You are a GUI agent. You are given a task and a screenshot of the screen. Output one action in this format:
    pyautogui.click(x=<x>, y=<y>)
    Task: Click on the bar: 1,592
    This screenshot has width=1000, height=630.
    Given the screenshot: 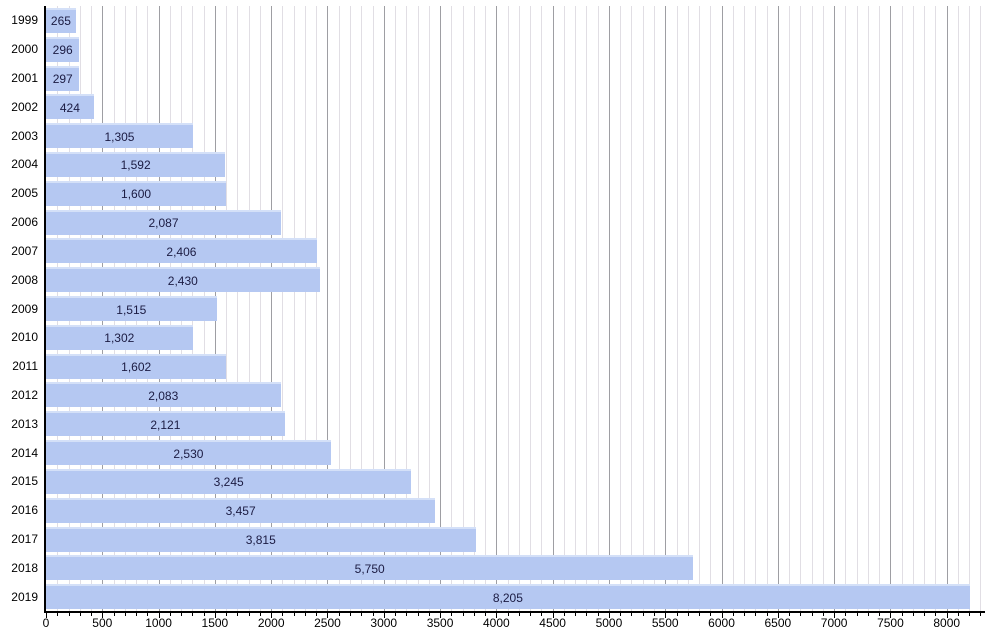 What is the action you would take?
    pyautogui.click(x=136, y=164)
    